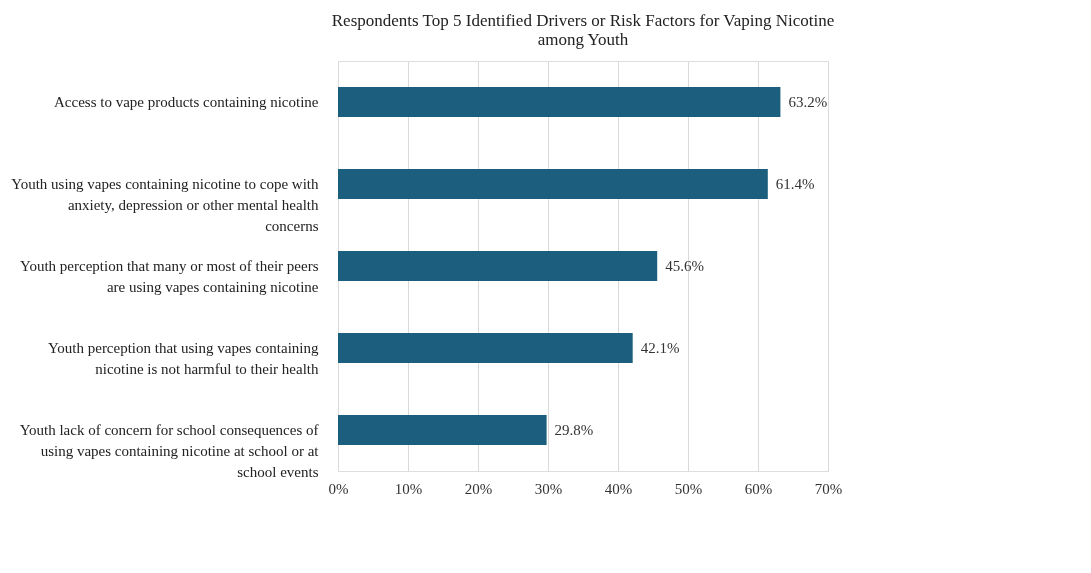 Image resolution: width=1091 pixels, height=573 pixels. I want to click on y-tick-label: Youth using vapes containing nicotine to cope with anxiety, depression or other mental health concerns, so click(165, 205).